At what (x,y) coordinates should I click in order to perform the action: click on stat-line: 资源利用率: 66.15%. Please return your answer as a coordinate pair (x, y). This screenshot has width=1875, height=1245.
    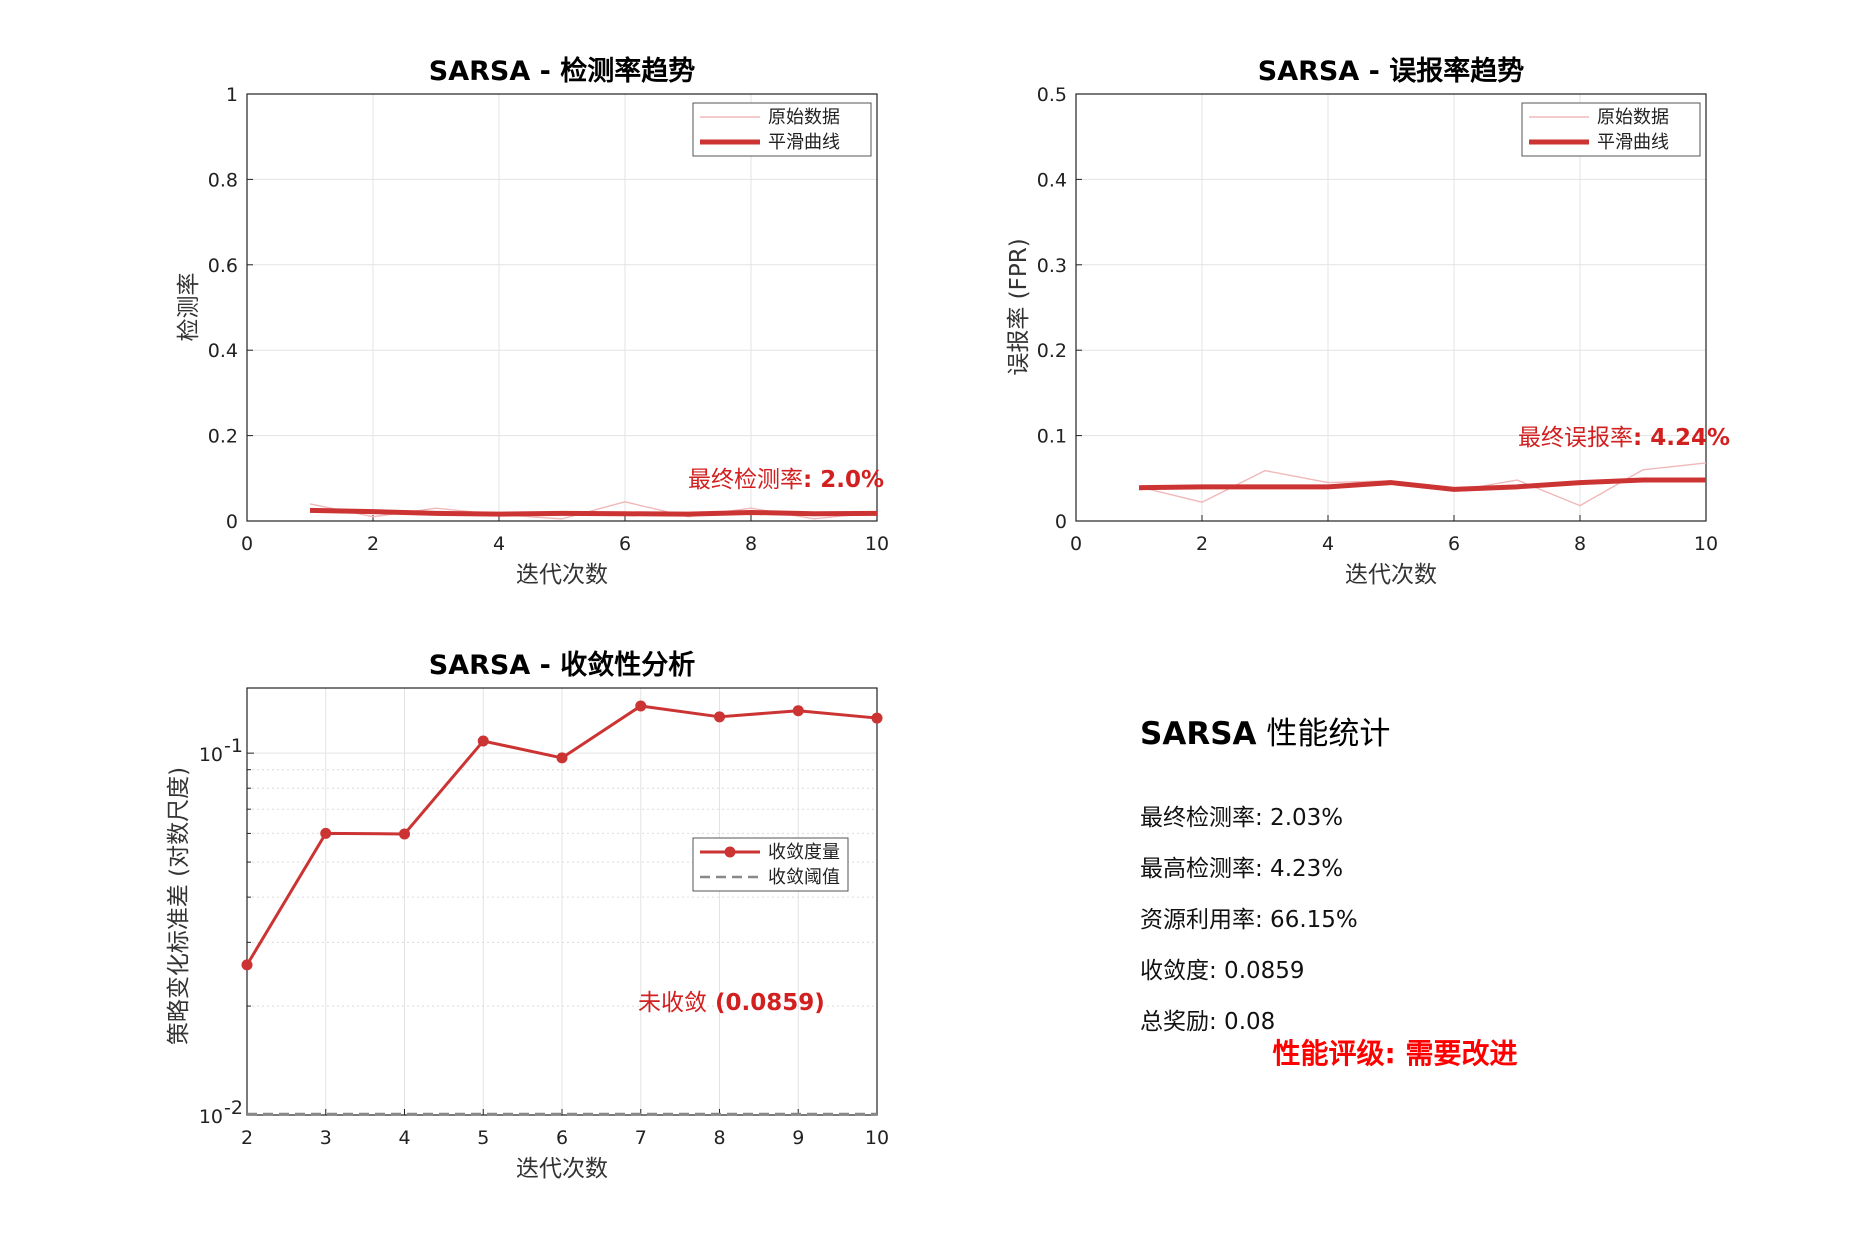
    Looking at the image, I should click on (1249, 920).